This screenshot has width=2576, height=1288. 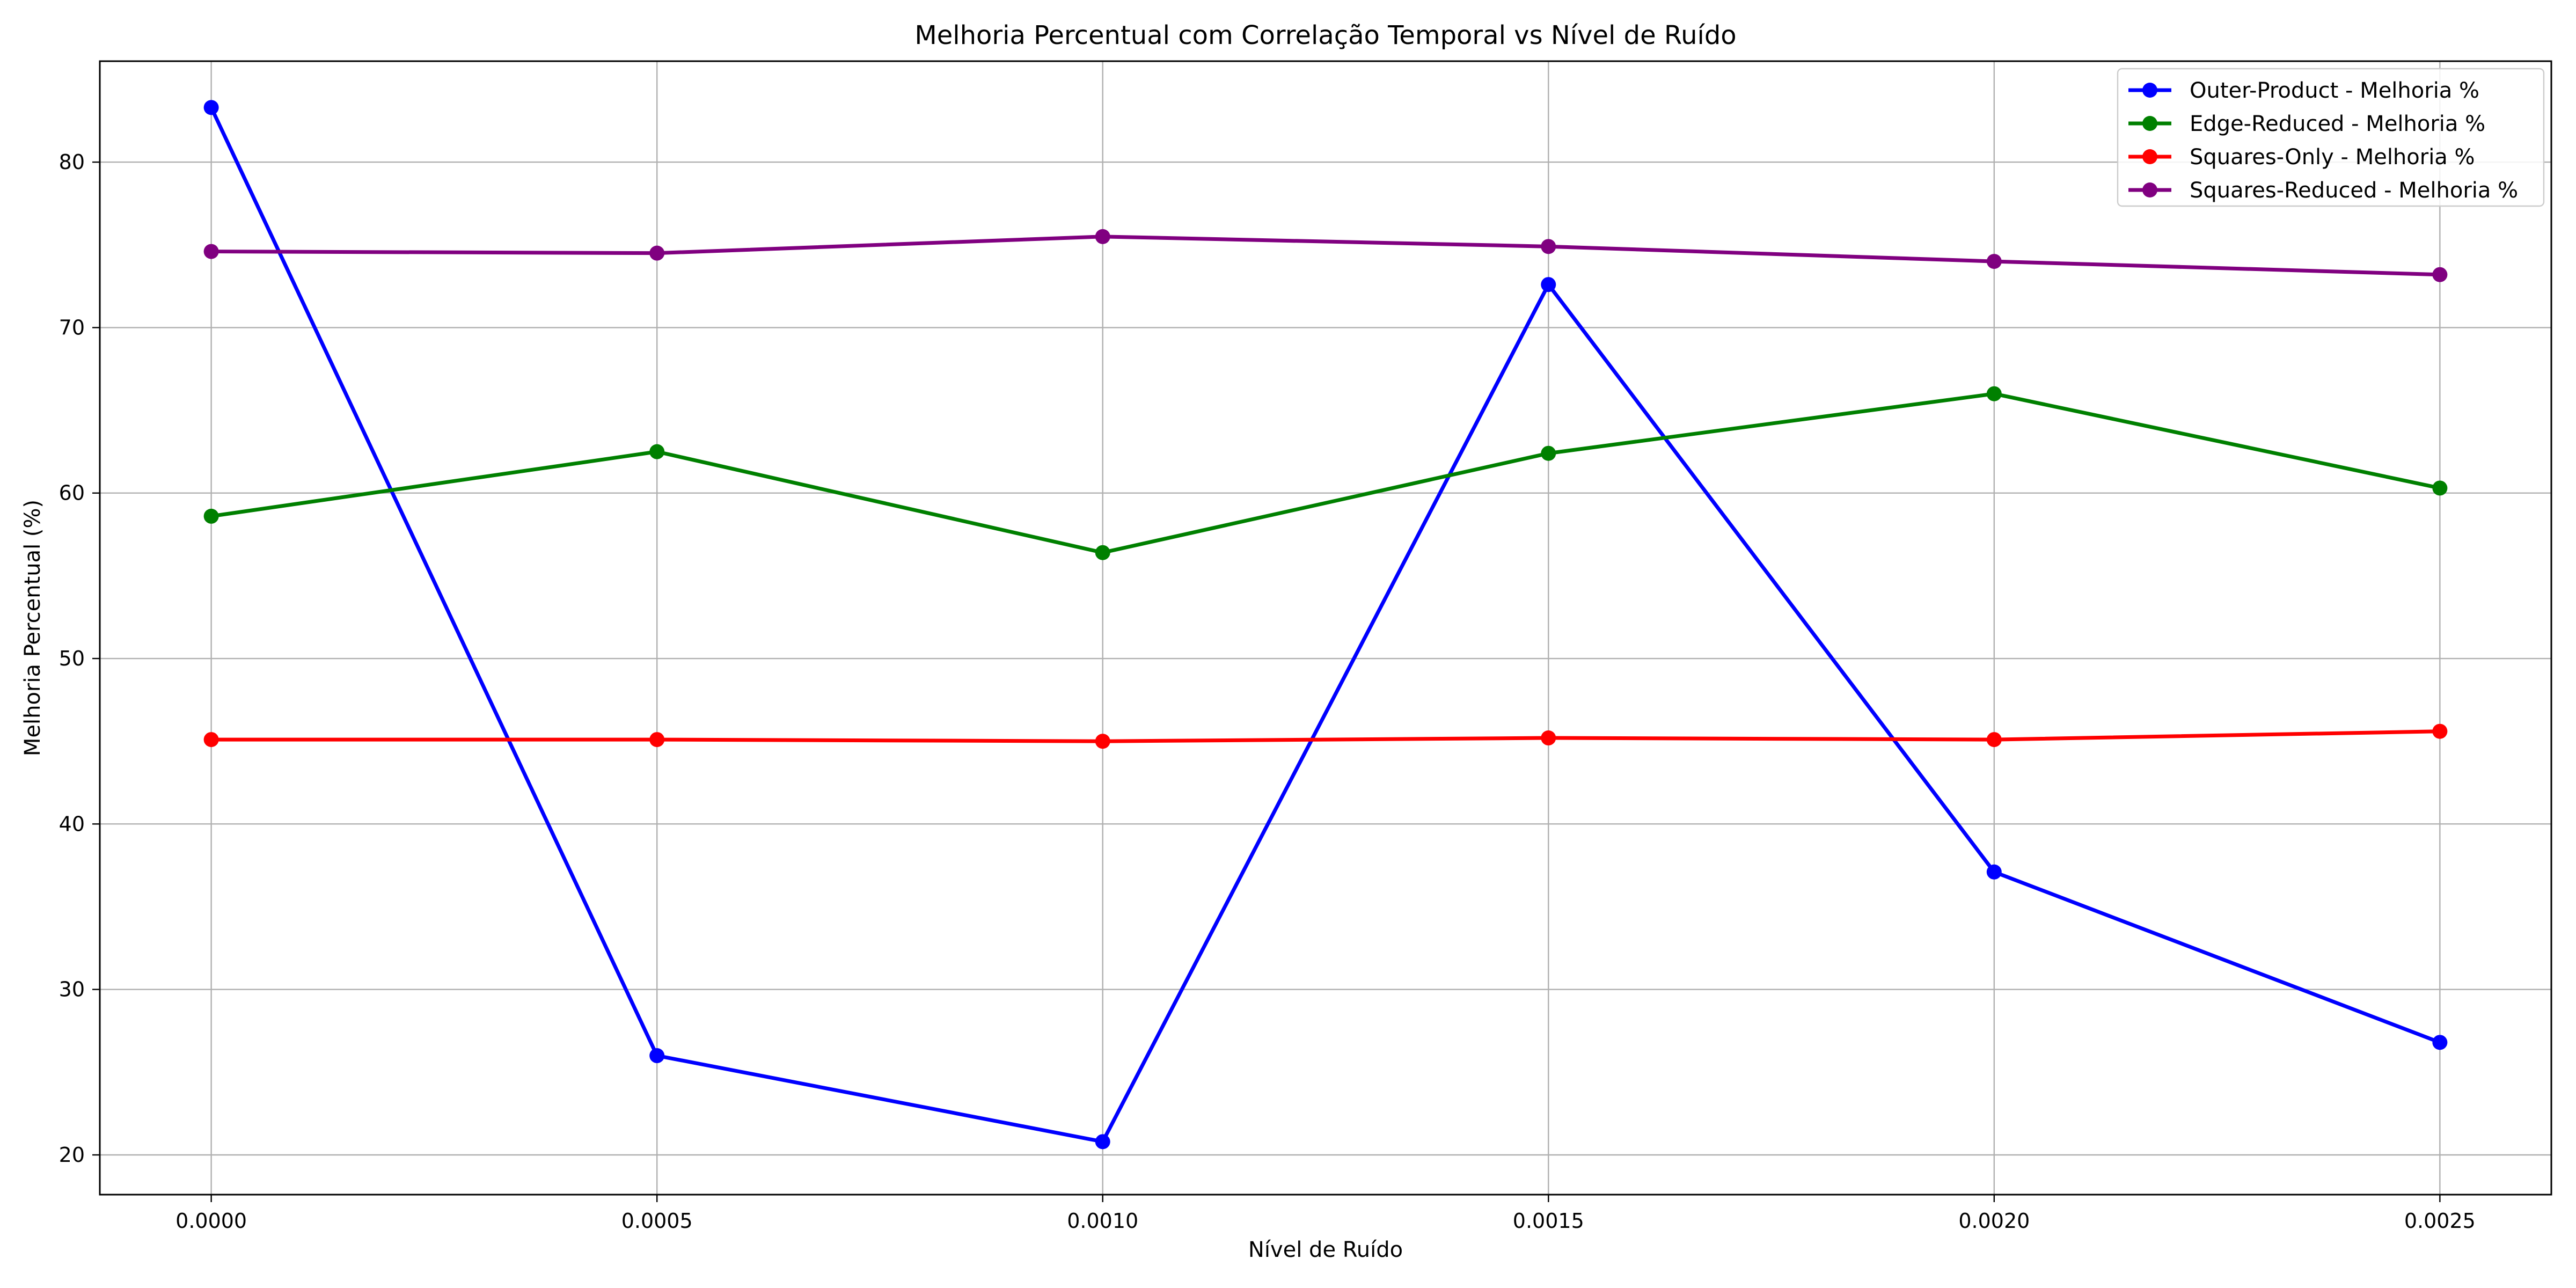 I want to click on legend-item: Squares-Reduced - Melhoria %, so click(x=2323, y=190).